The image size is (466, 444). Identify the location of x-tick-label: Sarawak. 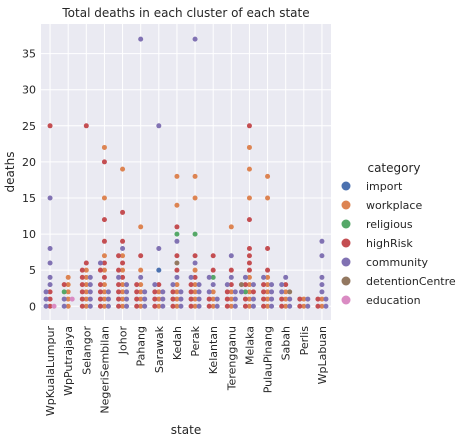
(159, 349).